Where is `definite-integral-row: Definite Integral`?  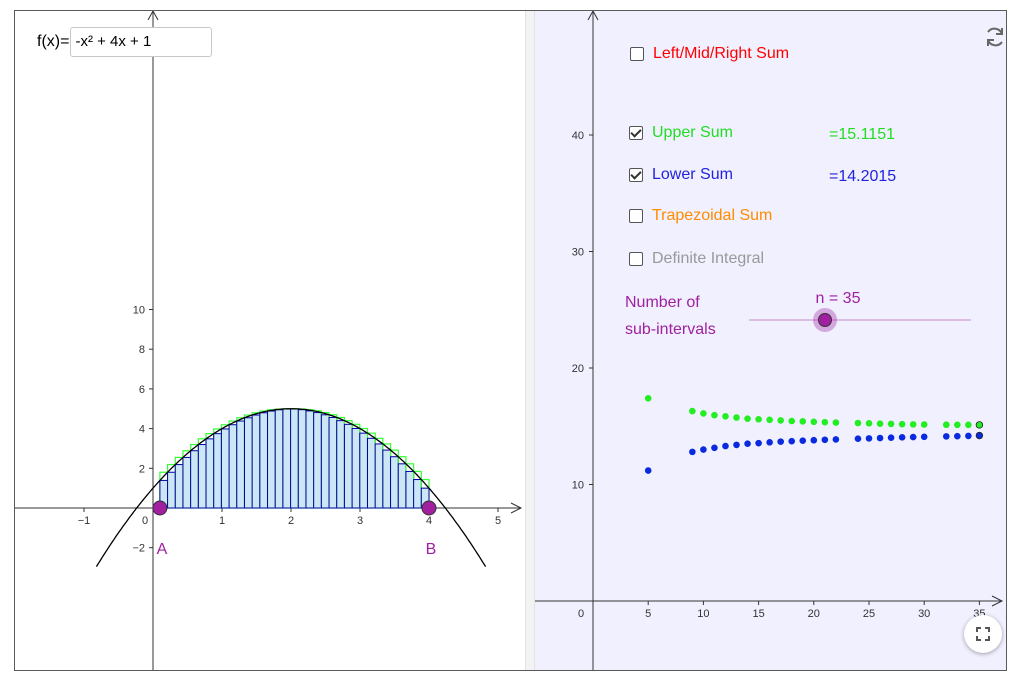 definite-integral-row: Definite Integral is located at coordinates (696, 259).